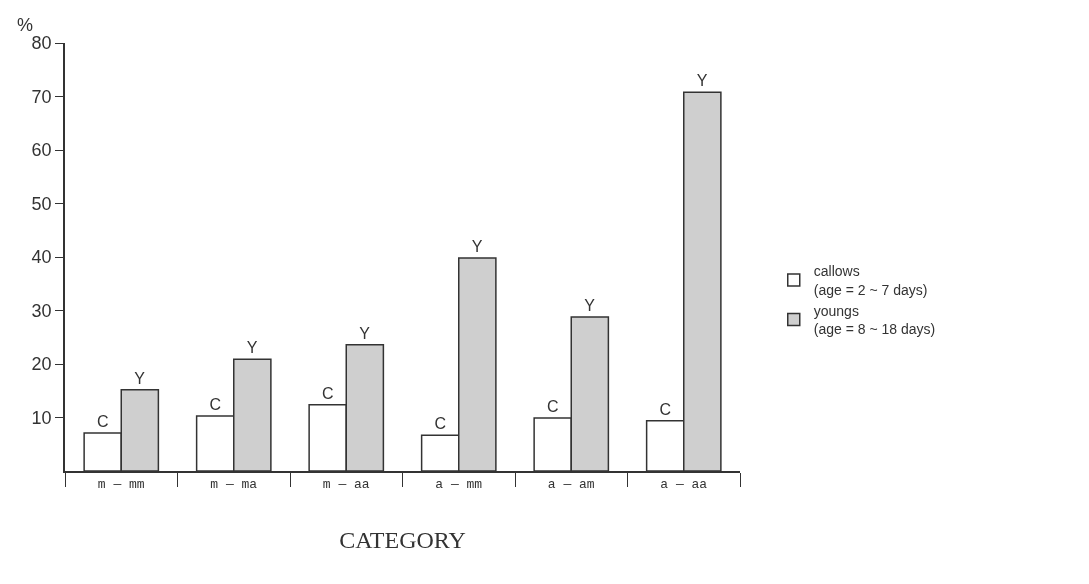  I want to click on x-tick-label: a — aa, so click(684, 485).